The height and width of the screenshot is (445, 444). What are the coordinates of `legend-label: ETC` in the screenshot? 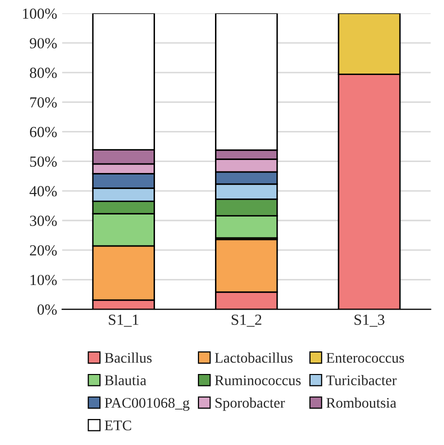 It's located at (118, 425).